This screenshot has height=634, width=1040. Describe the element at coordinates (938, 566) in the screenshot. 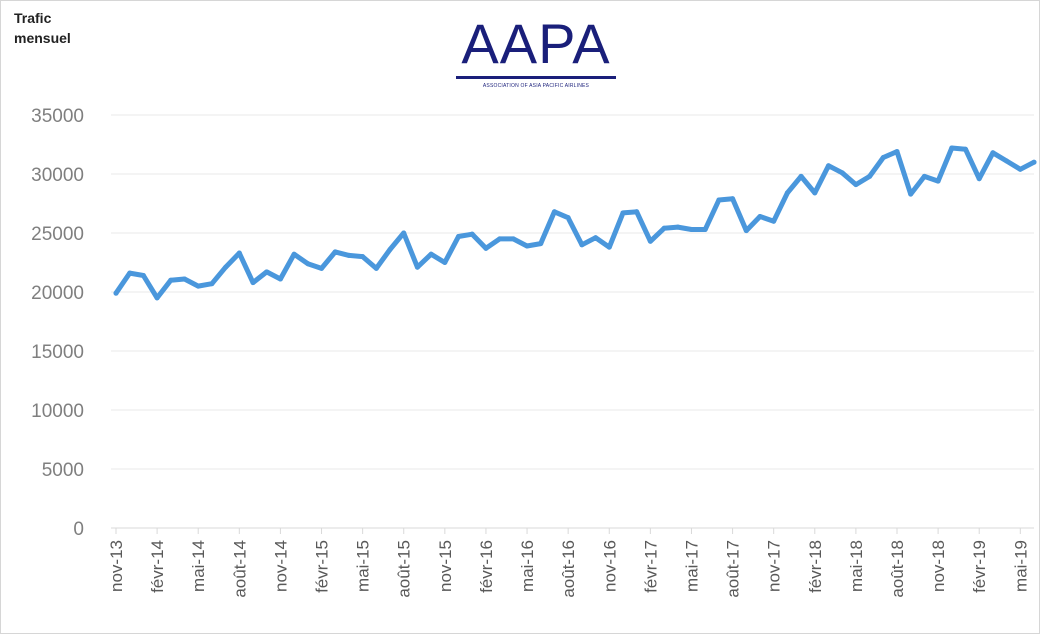

I see `x-tick-label: nov-18` at that location.